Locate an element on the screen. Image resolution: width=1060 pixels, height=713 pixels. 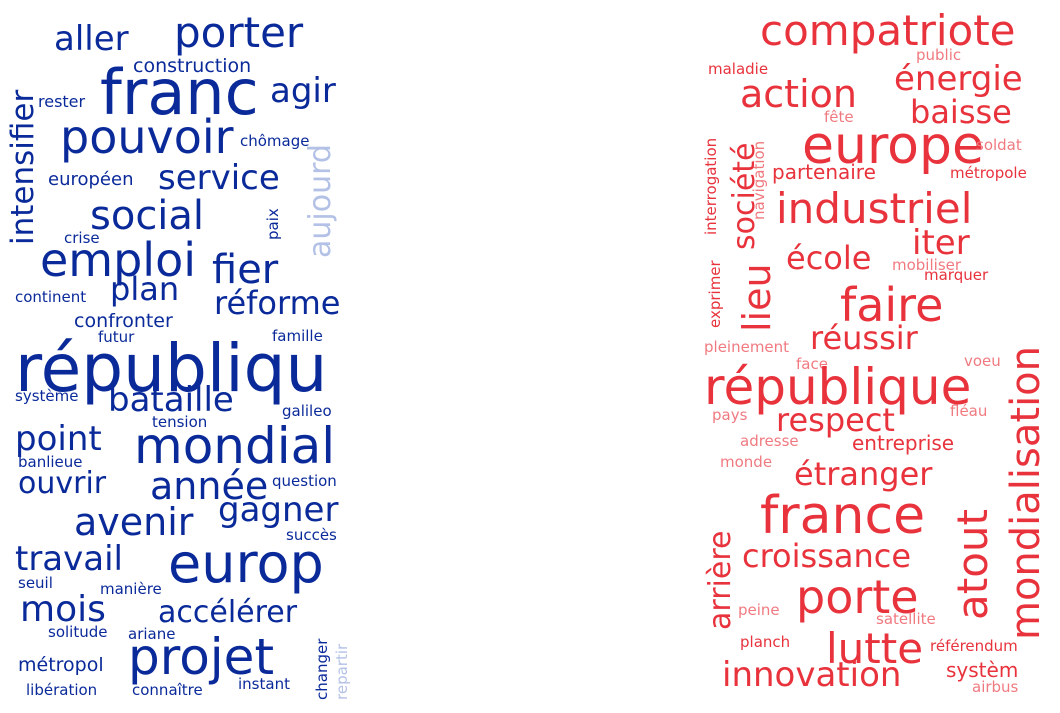
word-europeen: européen is located at coordinates (91, 179).